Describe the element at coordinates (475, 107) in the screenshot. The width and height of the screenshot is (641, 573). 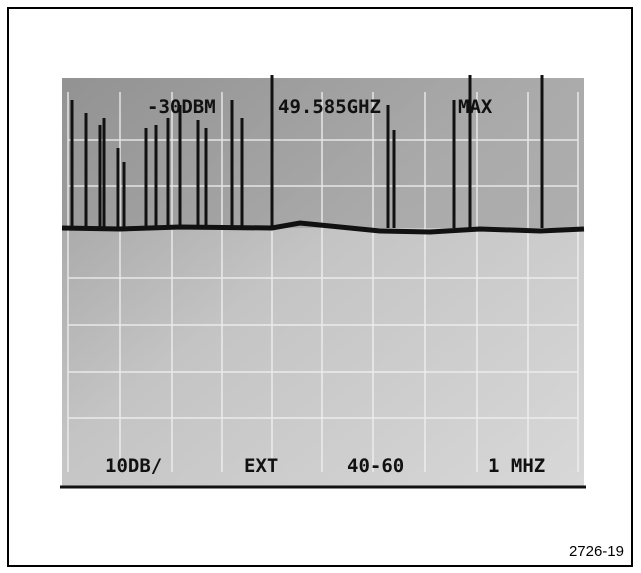
I see `mode-readout: MAX` at that location.